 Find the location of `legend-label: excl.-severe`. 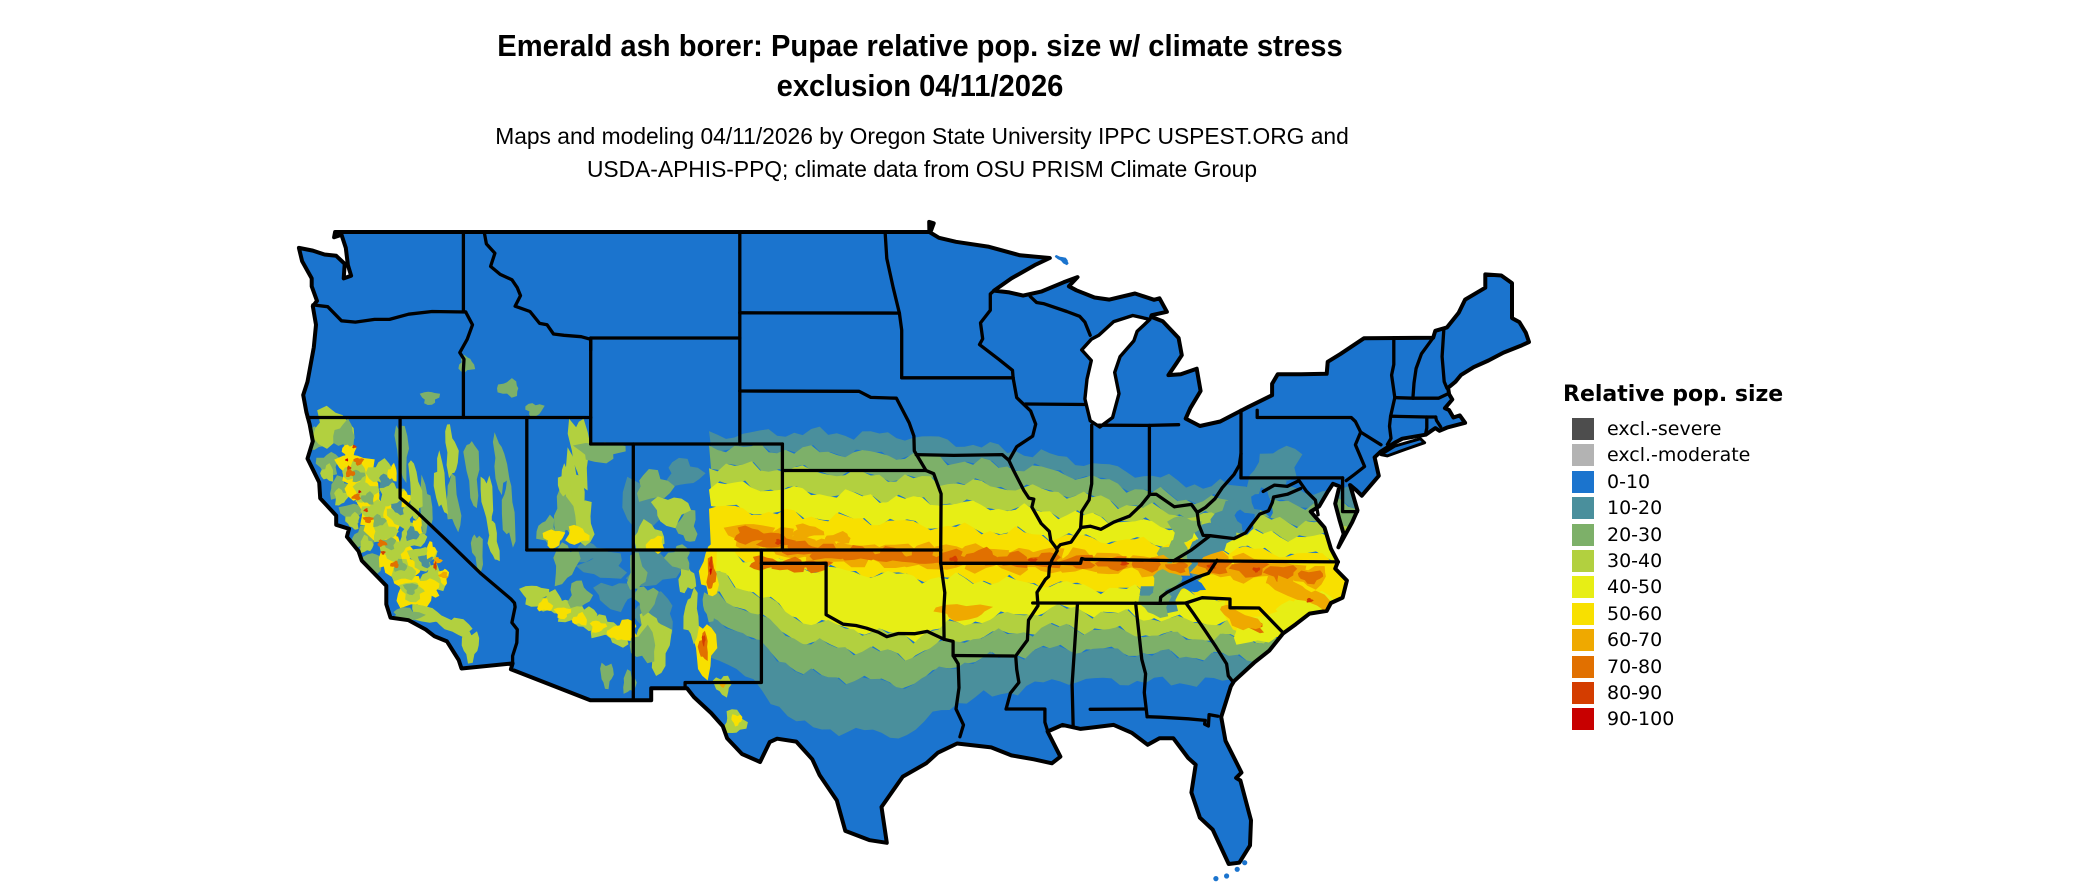

legend-label: excl.-severe is located at coordinates (1664, 429).